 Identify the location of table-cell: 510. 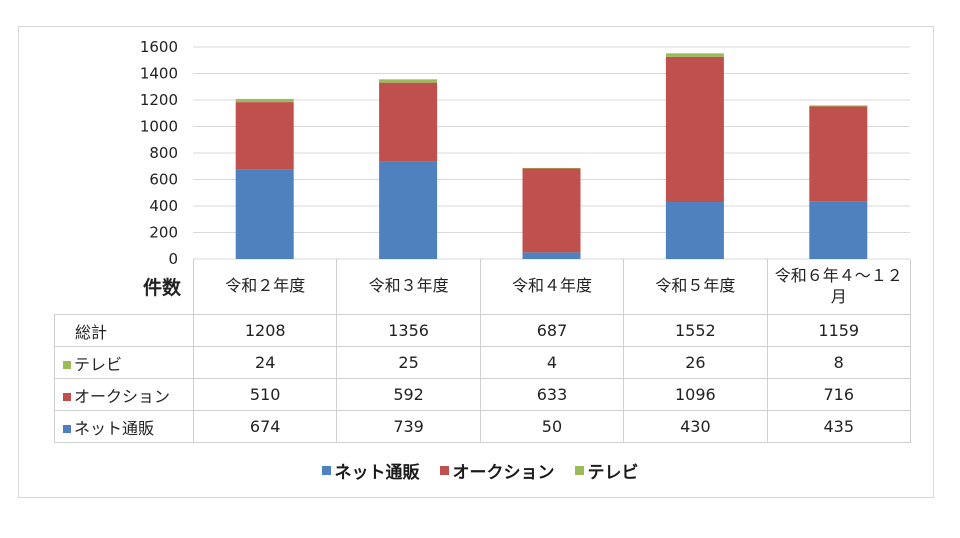
(265, 394).